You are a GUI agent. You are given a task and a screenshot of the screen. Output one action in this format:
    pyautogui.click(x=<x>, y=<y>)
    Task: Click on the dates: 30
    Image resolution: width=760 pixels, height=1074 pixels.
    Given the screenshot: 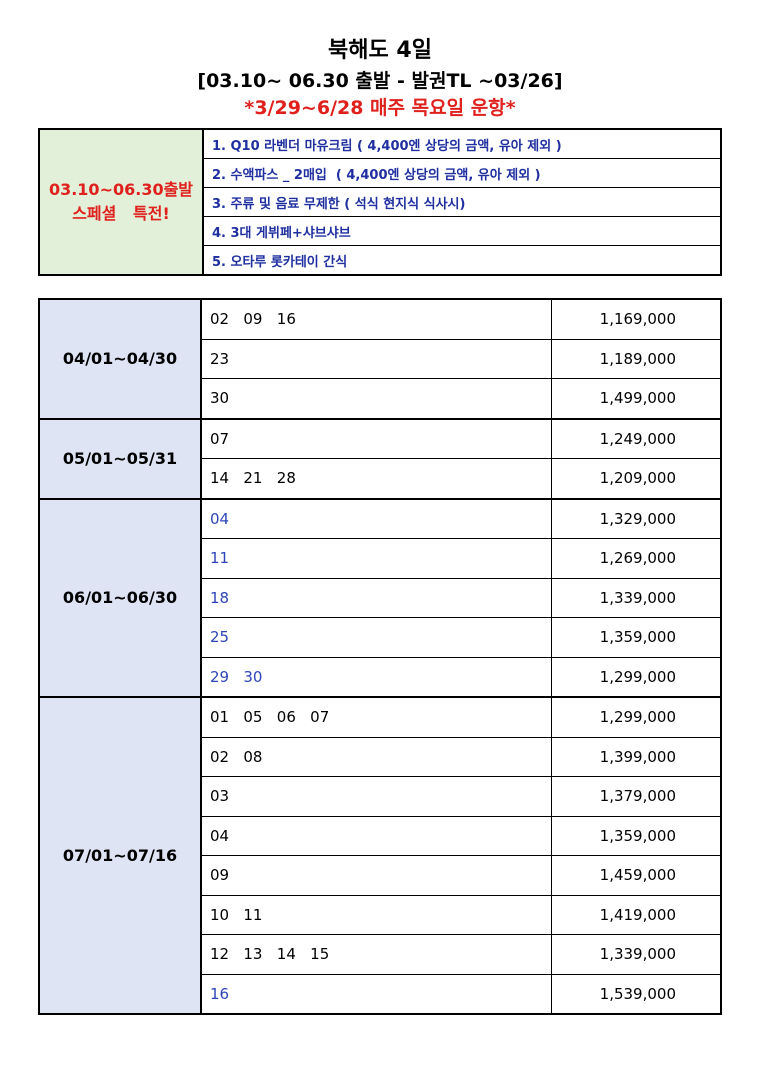 What is the action you would take?
    pyautogui.click(x=376, y=398)
    